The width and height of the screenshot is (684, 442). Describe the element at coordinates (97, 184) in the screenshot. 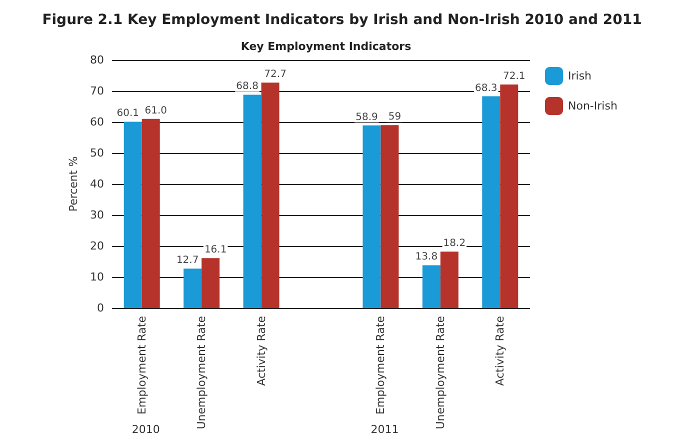

I see `y-tick-label: 40` at that location.